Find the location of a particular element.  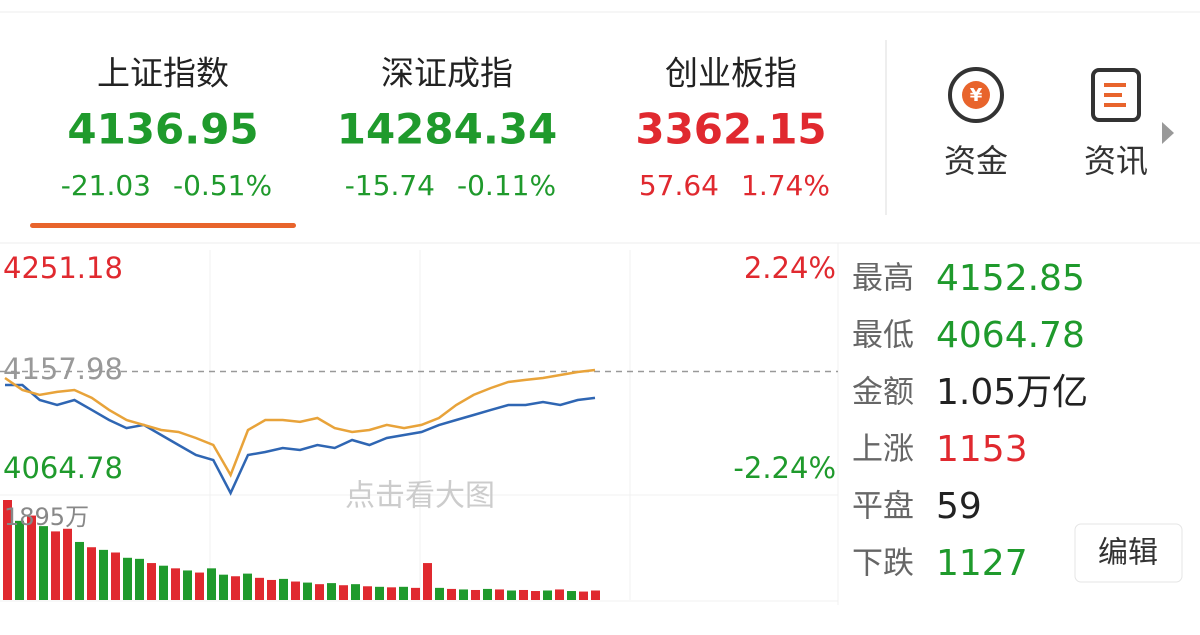

stat-label: 上涨 is located at coordinates (883, 450).